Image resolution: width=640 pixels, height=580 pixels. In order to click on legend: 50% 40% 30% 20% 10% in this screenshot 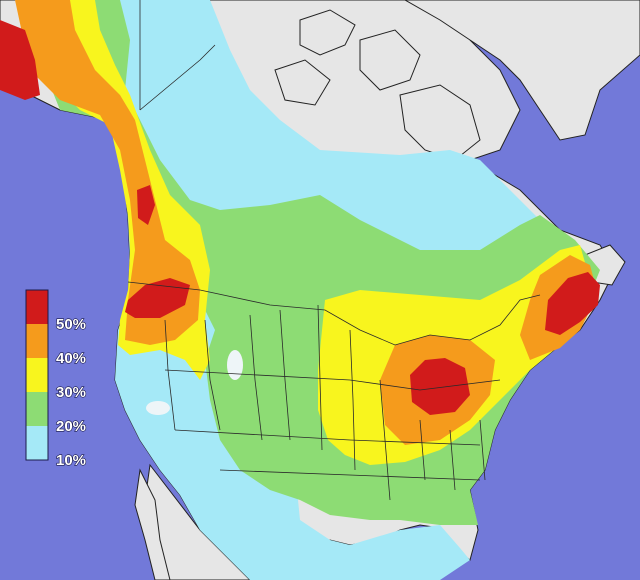, I will do `click(56, 379)`.